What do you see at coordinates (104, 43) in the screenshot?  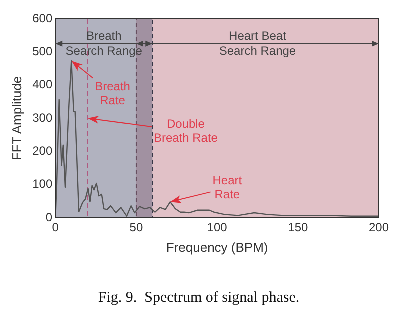 I see `band-label: Breath Search Range` at bounding box center [104, 43].